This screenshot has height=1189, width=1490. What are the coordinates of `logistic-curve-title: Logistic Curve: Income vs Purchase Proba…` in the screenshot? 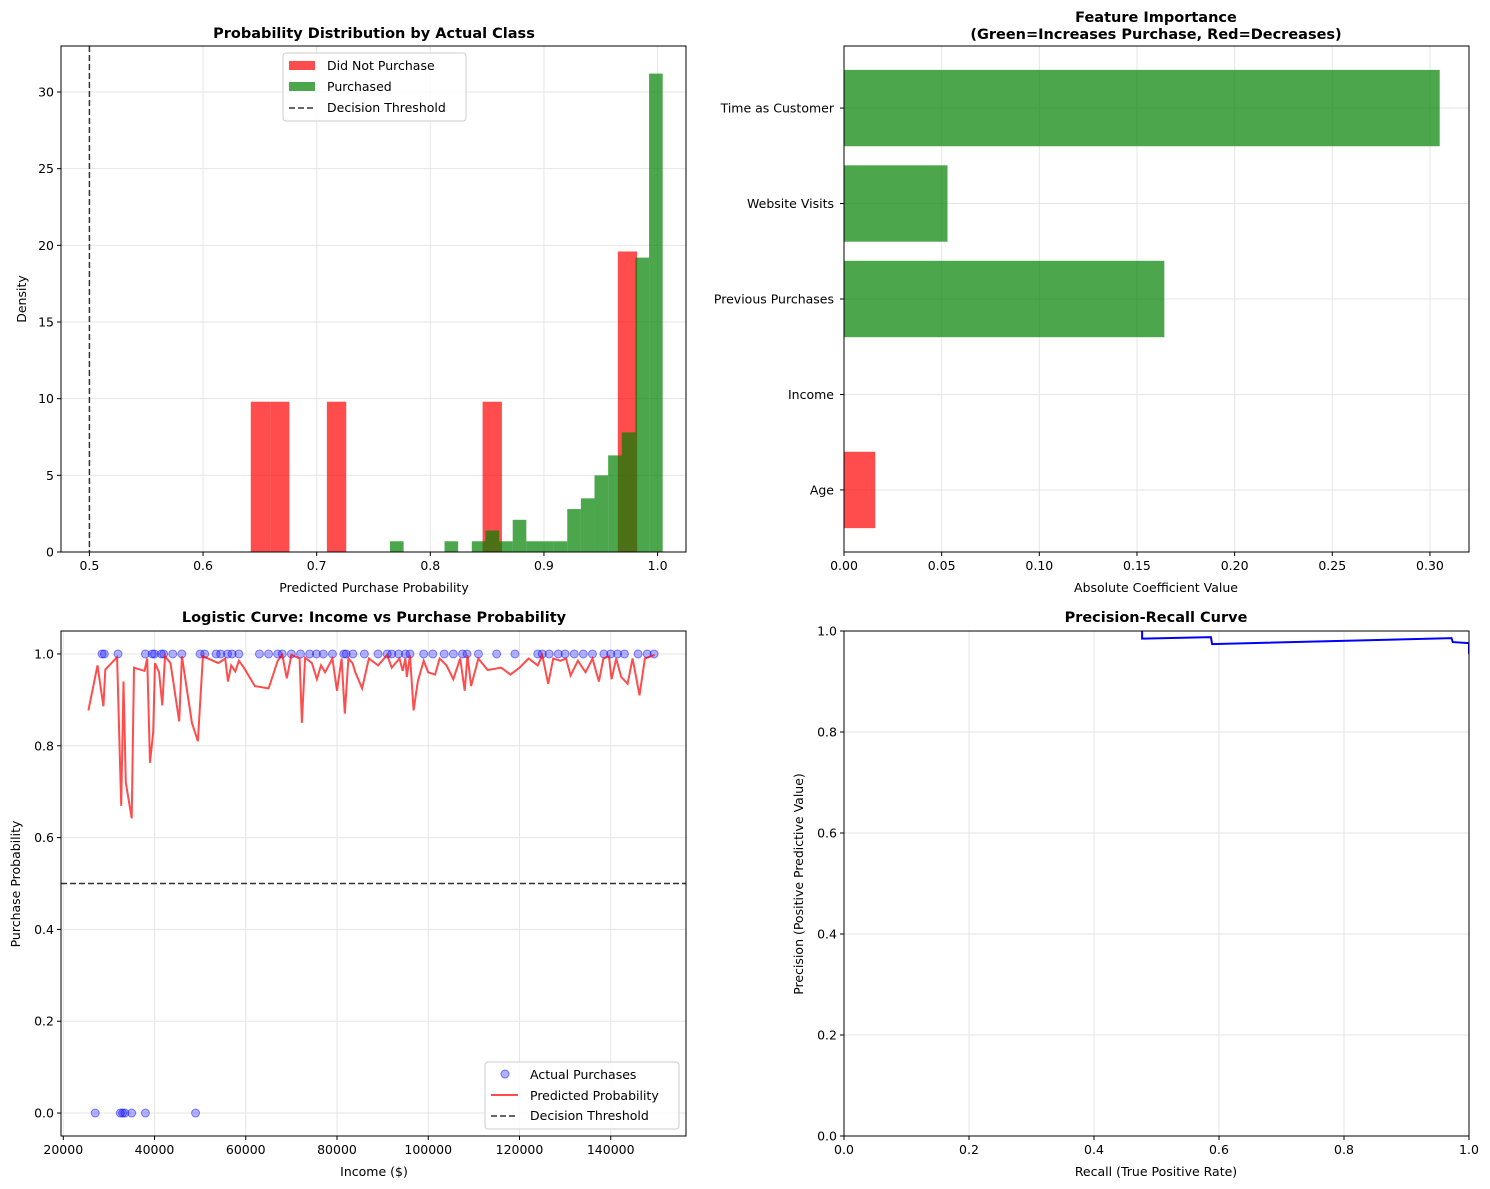 It's located at (374, 618).